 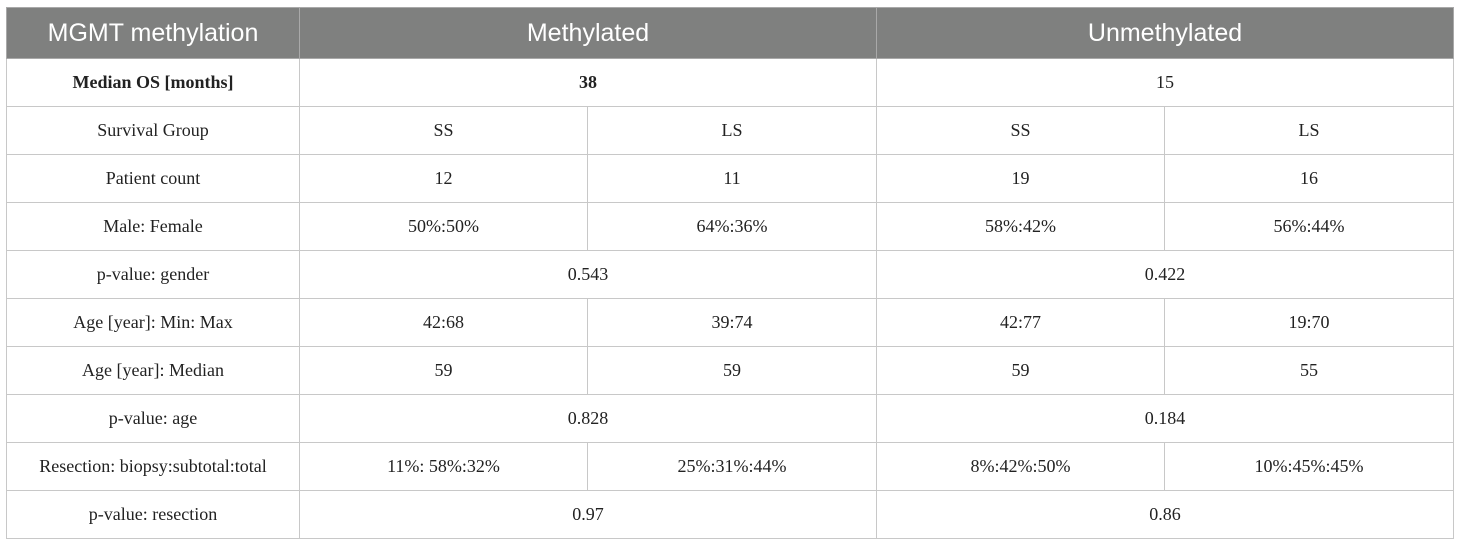 What do you see at coordinates (443, 178) in the screenshot?
I see `cell-patient-count-m-ss: 12` at bounding box center [443, 178].